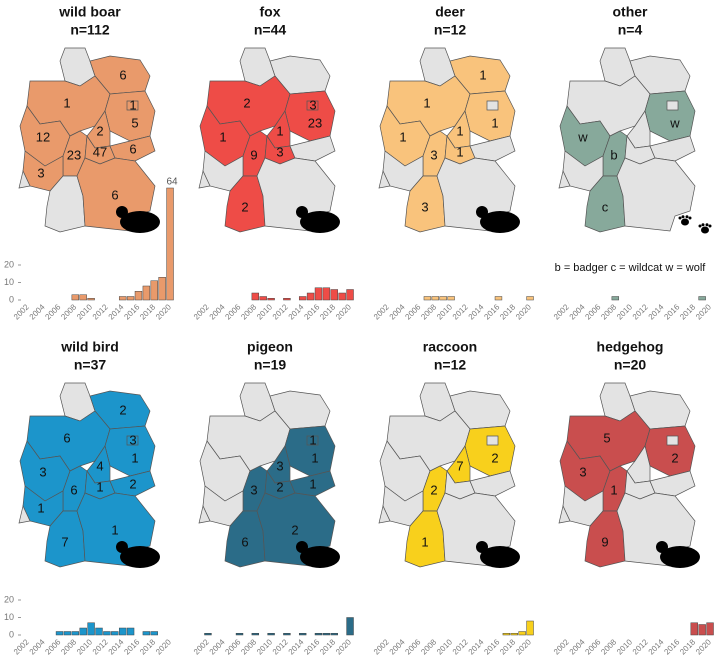  I want to click on map: 1 3 1 3 2 1 6 2, so click(267, 475).